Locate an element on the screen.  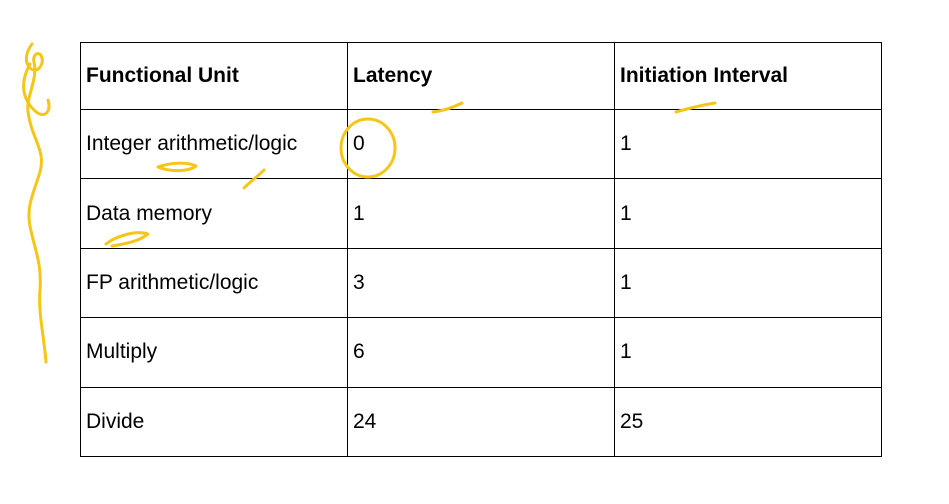
cell-latency: 6 is located at coordinates (481, 352).